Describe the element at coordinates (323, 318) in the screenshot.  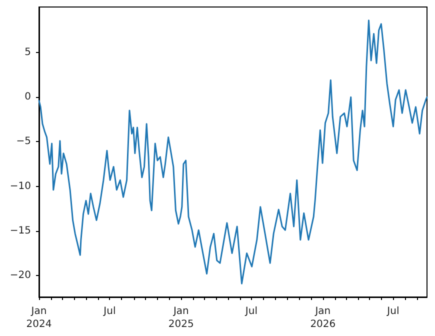
I see `x-tick-label: Jan 2026` at that location.